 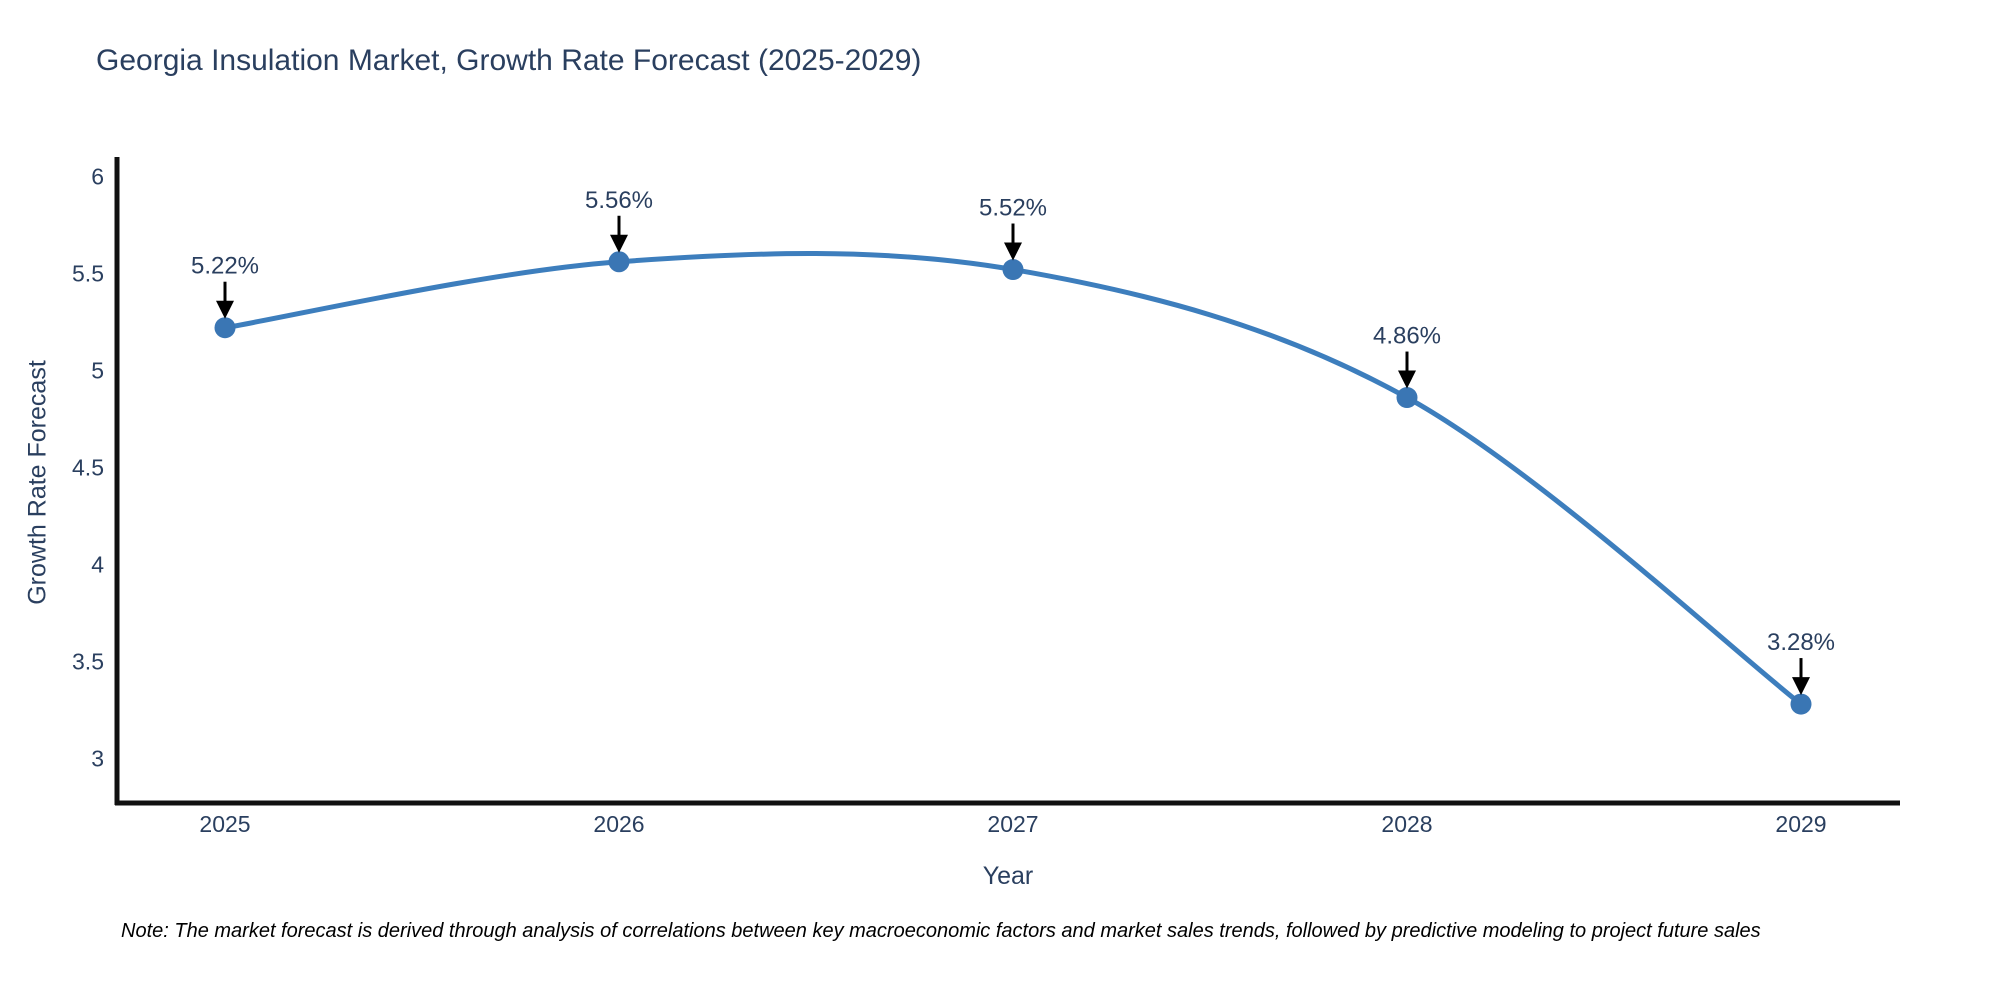 I want to click on x-tick-label: 2026, so click(x=618, y=824).